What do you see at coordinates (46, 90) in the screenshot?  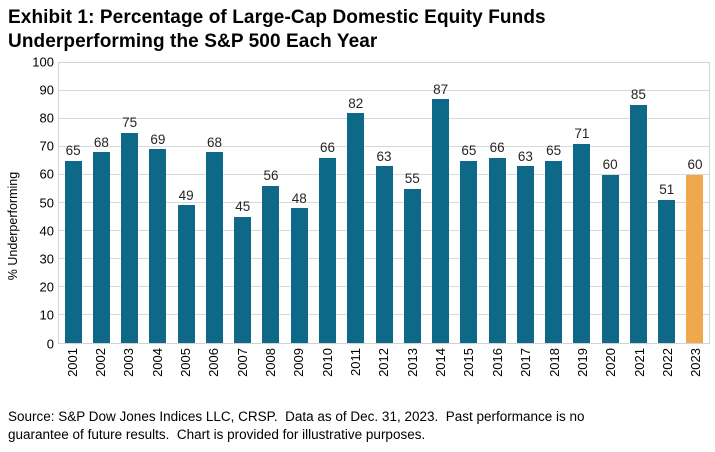 I see `y-tick-90: 90` at bounding box center [46, 90].